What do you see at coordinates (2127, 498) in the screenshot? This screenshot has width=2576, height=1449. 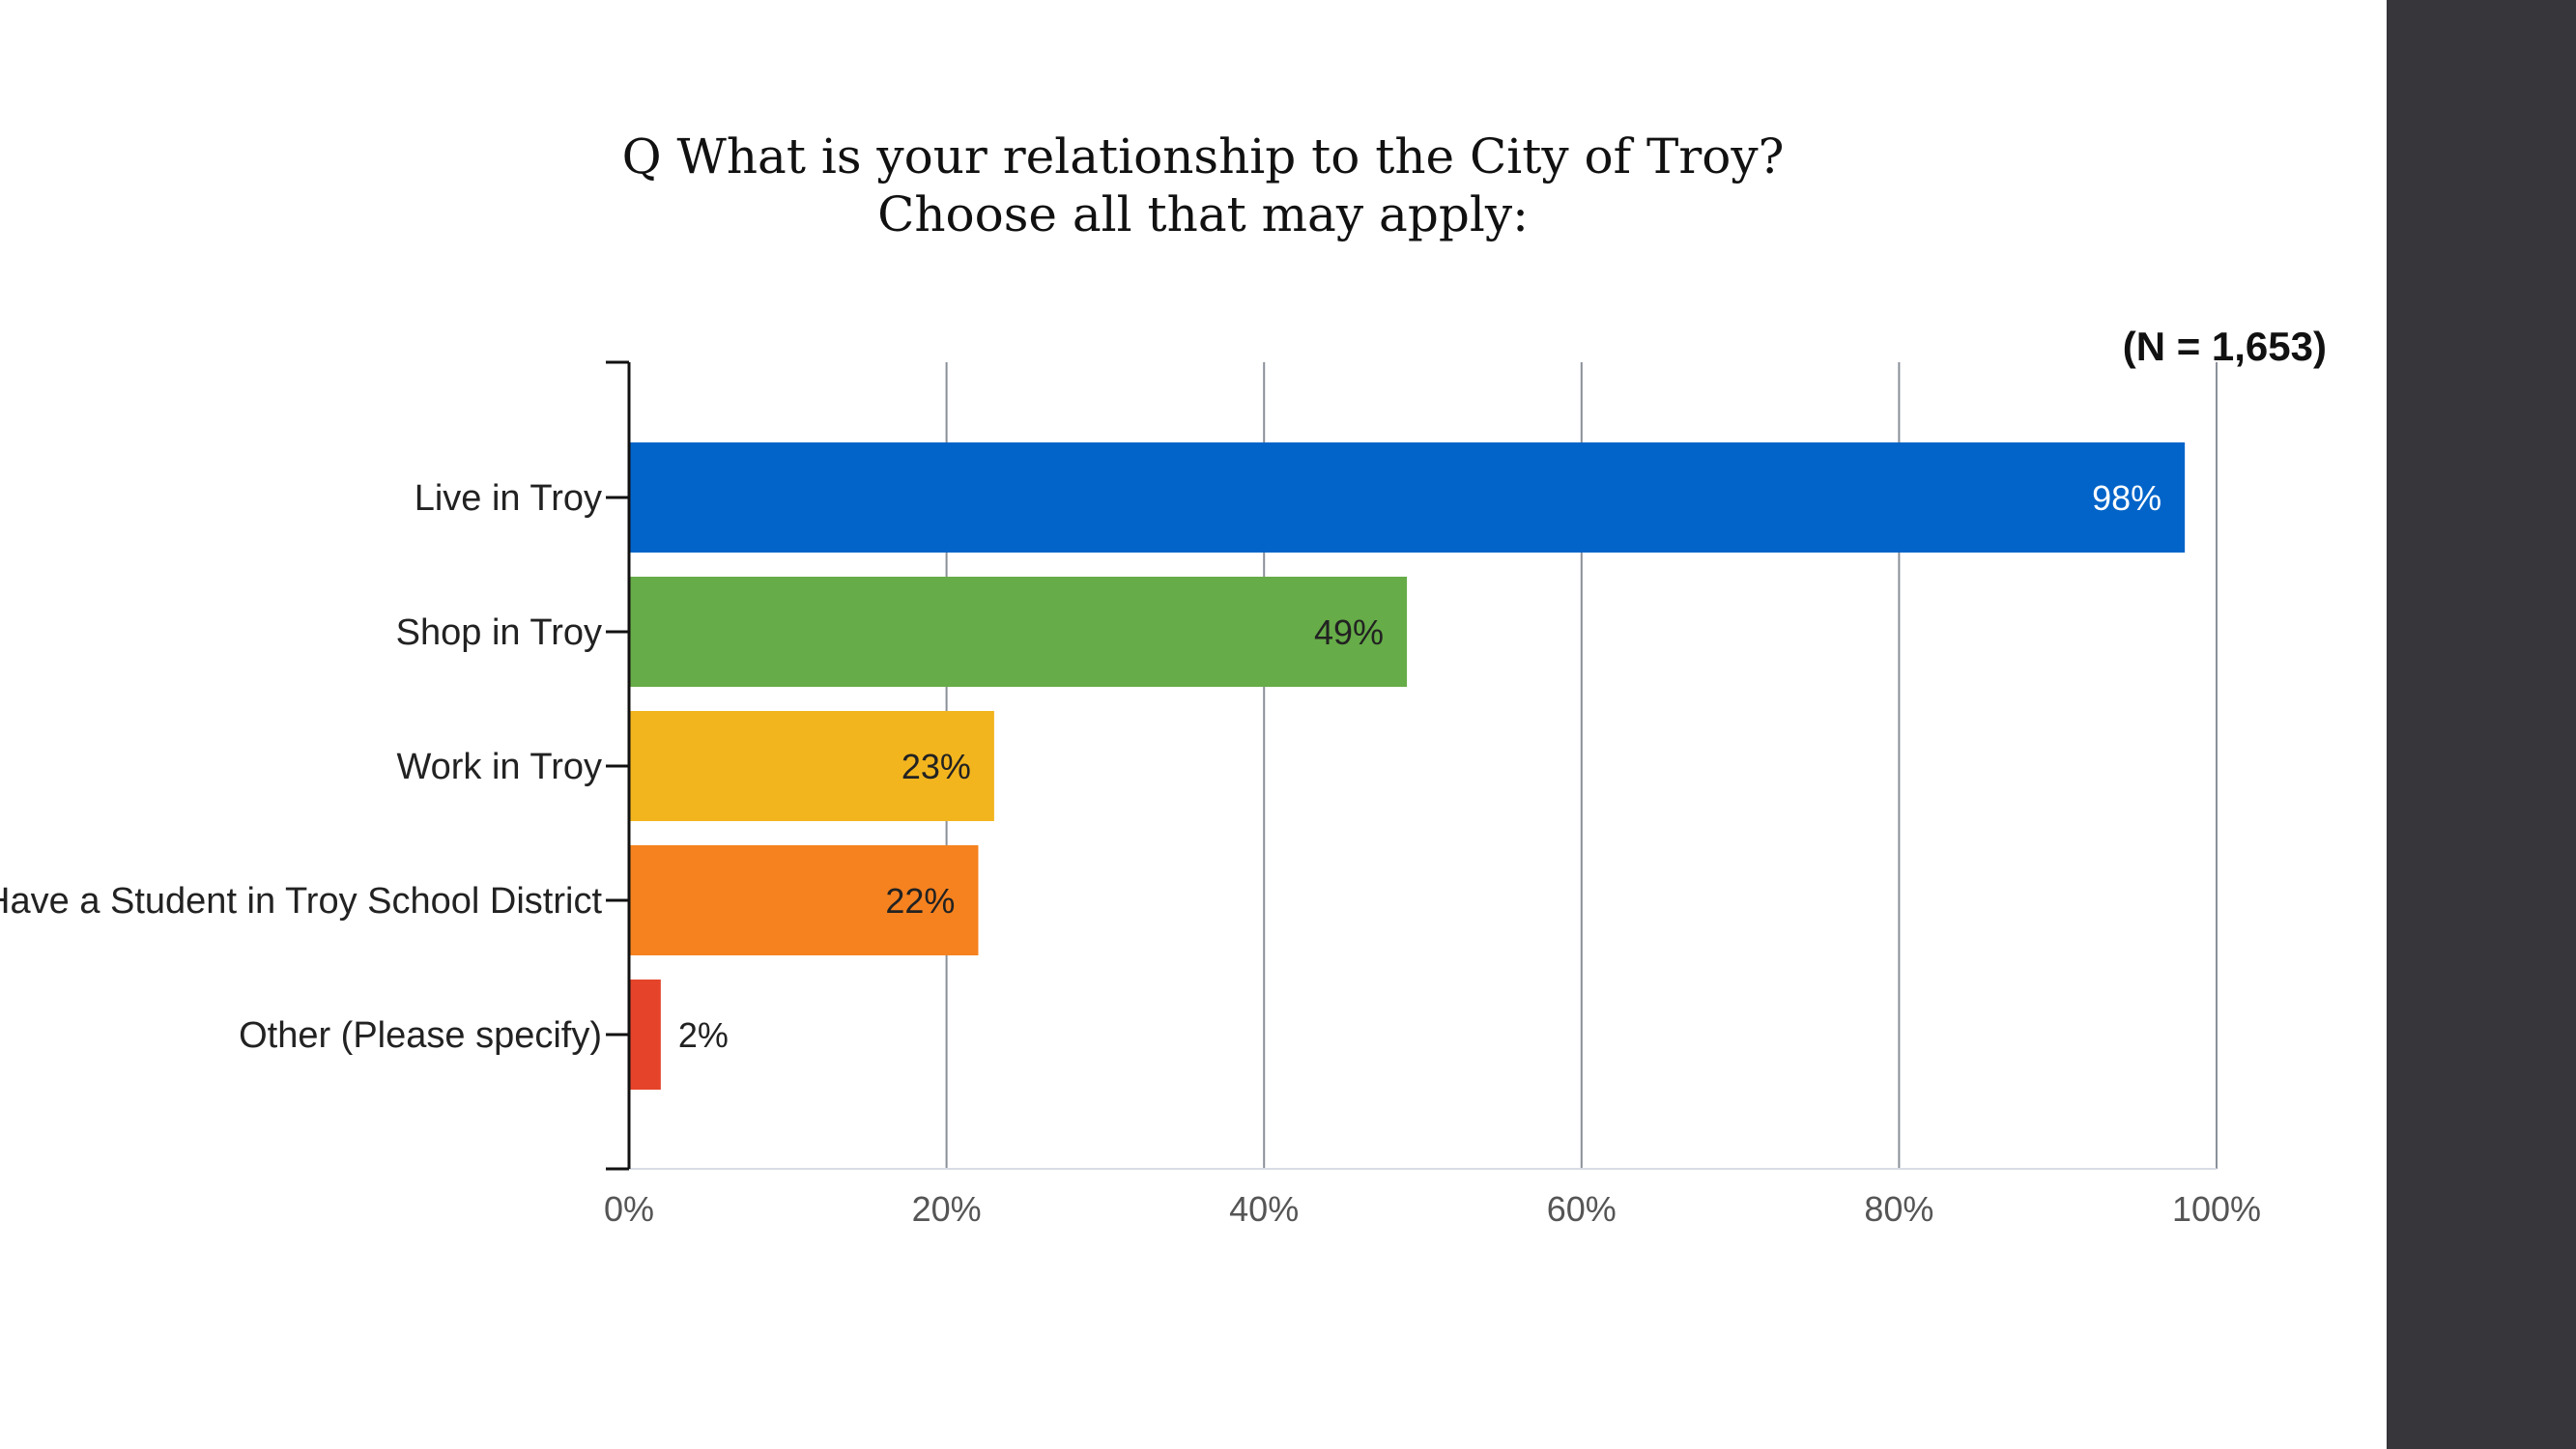 I see `bar-value-label: 98%` at bounding box center [2127, 498].